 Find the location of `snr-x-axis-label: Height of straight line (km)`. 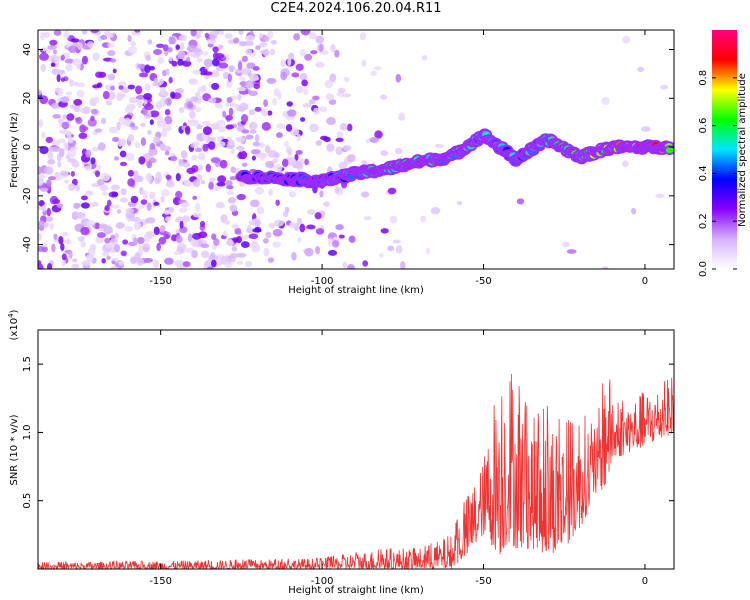

snr-x-axis-label: Height of straight line (km) is located at coordinates (356, 590).